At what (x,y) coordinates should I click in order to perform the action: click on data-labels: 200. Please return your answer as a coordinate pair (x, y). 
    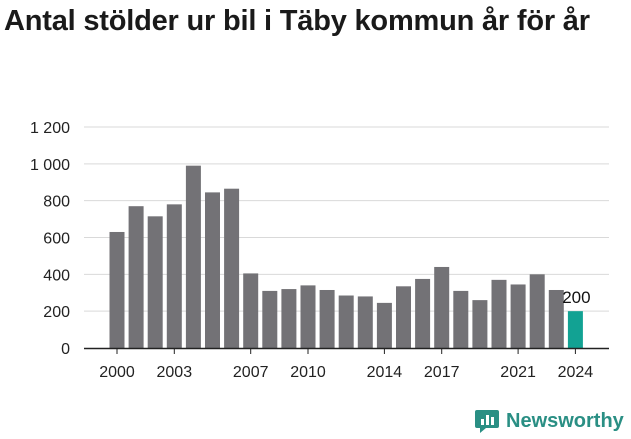
    Looking at the image, I should click on (576, 297).